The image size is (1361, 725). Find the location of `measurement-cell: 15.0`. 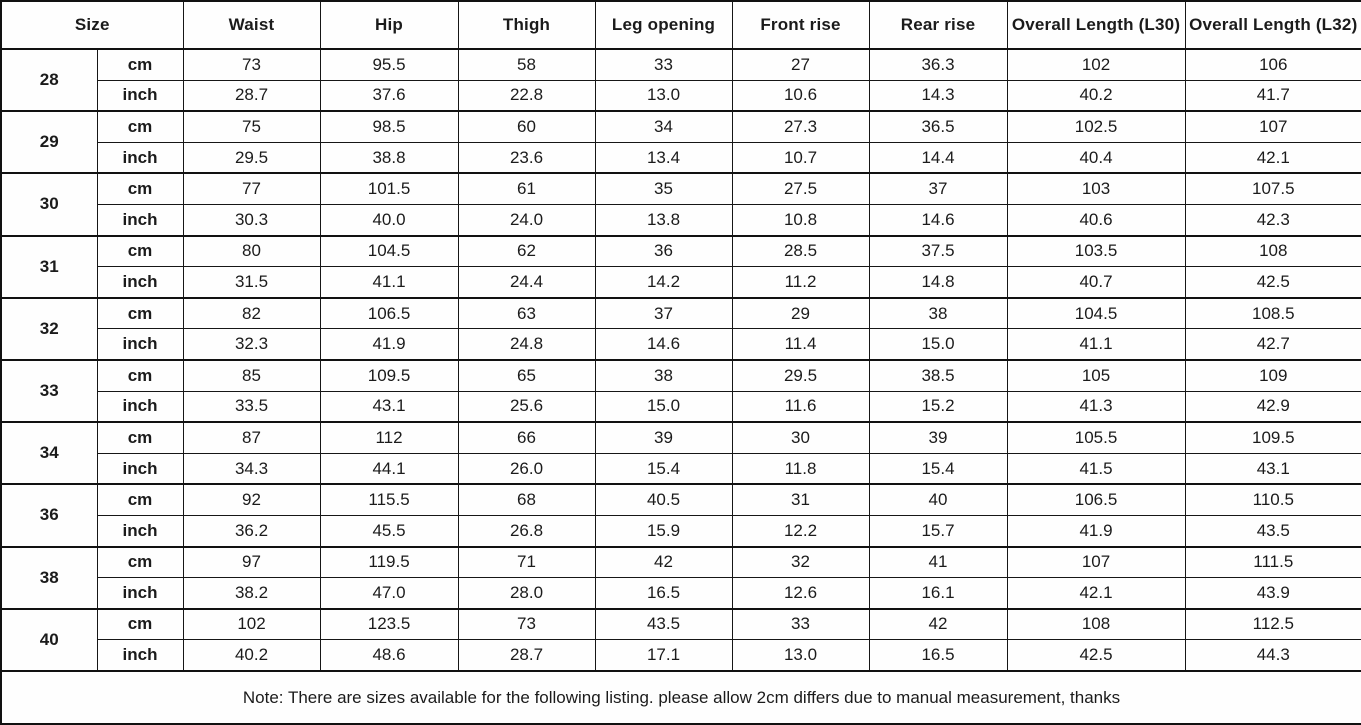

measurement-cell: 15.0 is located at coordinates (663, 406).